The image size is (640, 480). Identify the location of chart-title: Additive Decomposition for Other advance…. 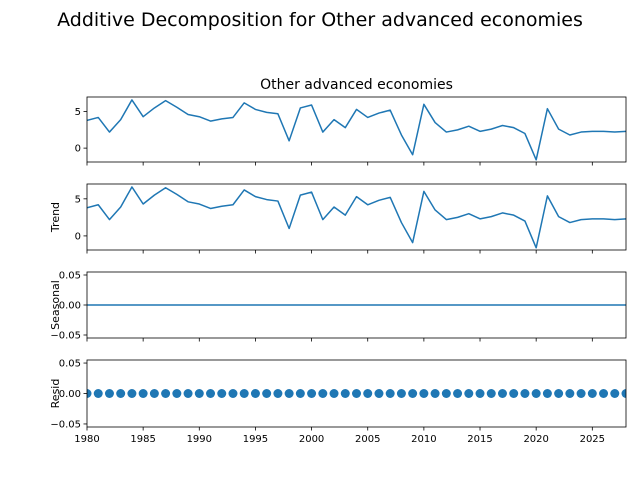
(320, 20).